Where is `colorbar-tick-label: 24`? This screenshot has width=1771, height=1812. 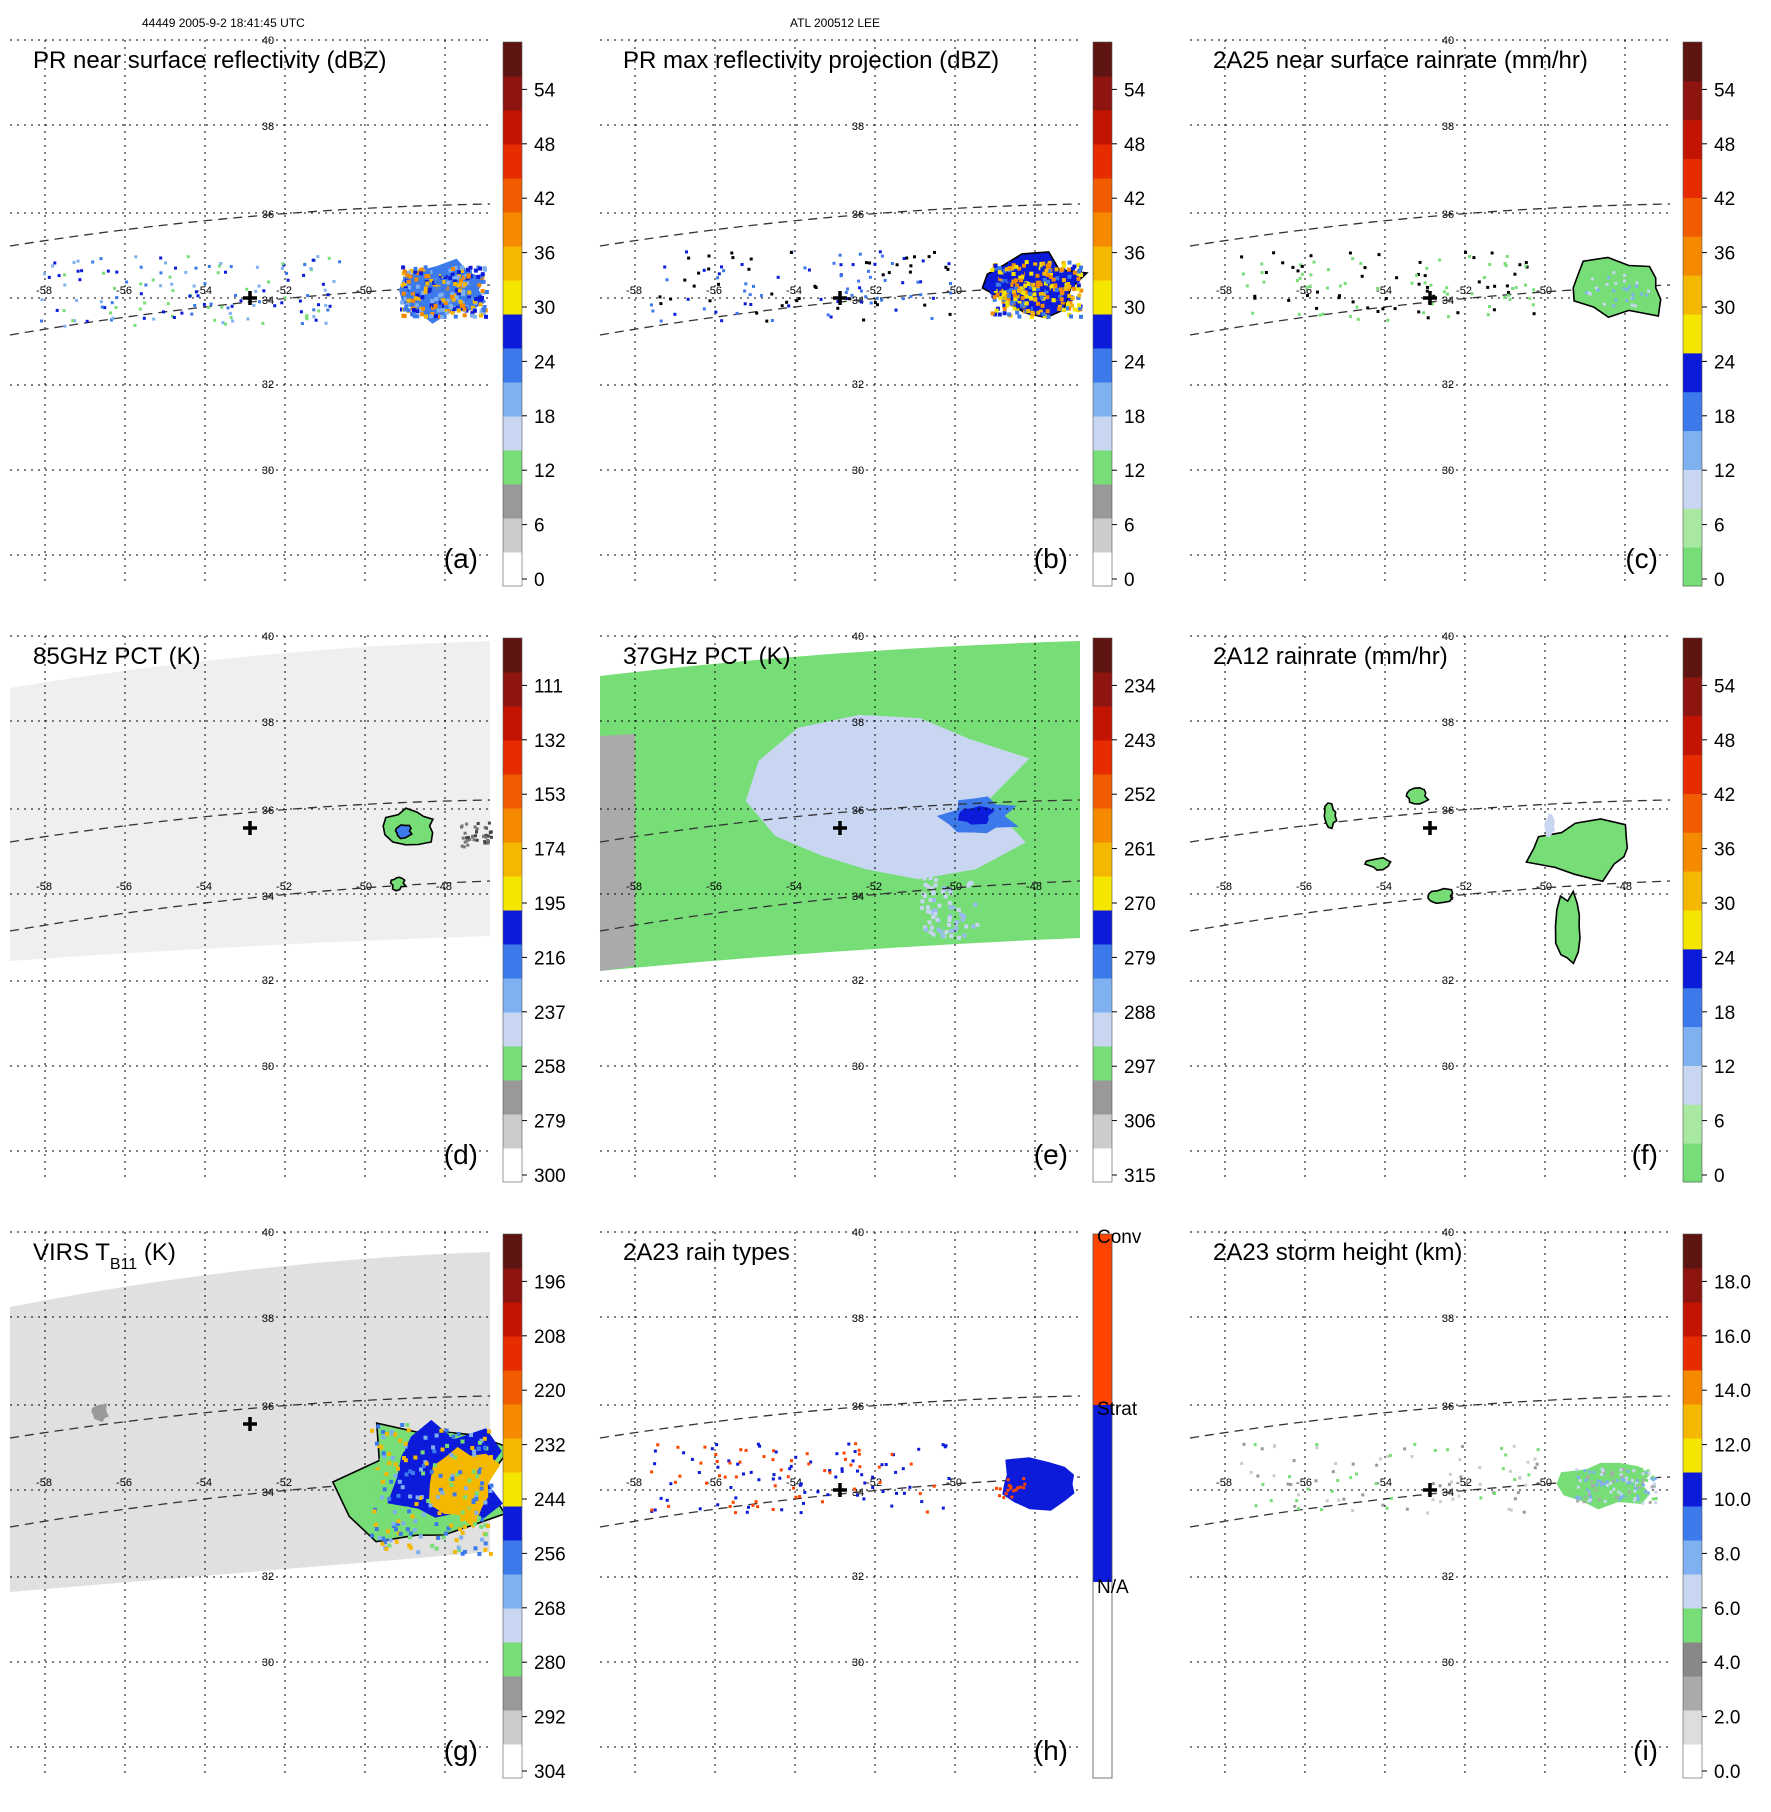 colorbar-tick-label: 24 is located at coordinates (1725, 958).